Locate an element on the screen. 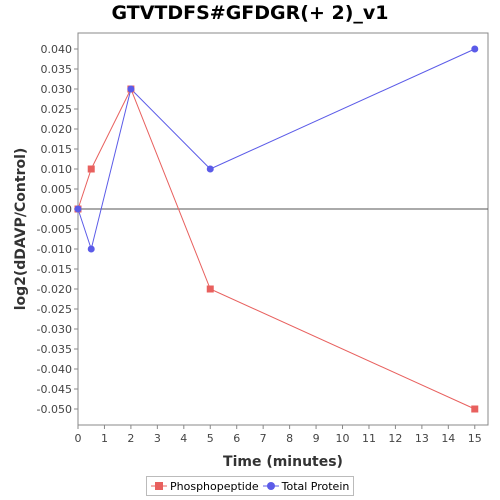 The image size is (500, 500). chart-title: GTVTDFS#GFDGR(+ 2)_v1 is located at coordinates (250, 13).